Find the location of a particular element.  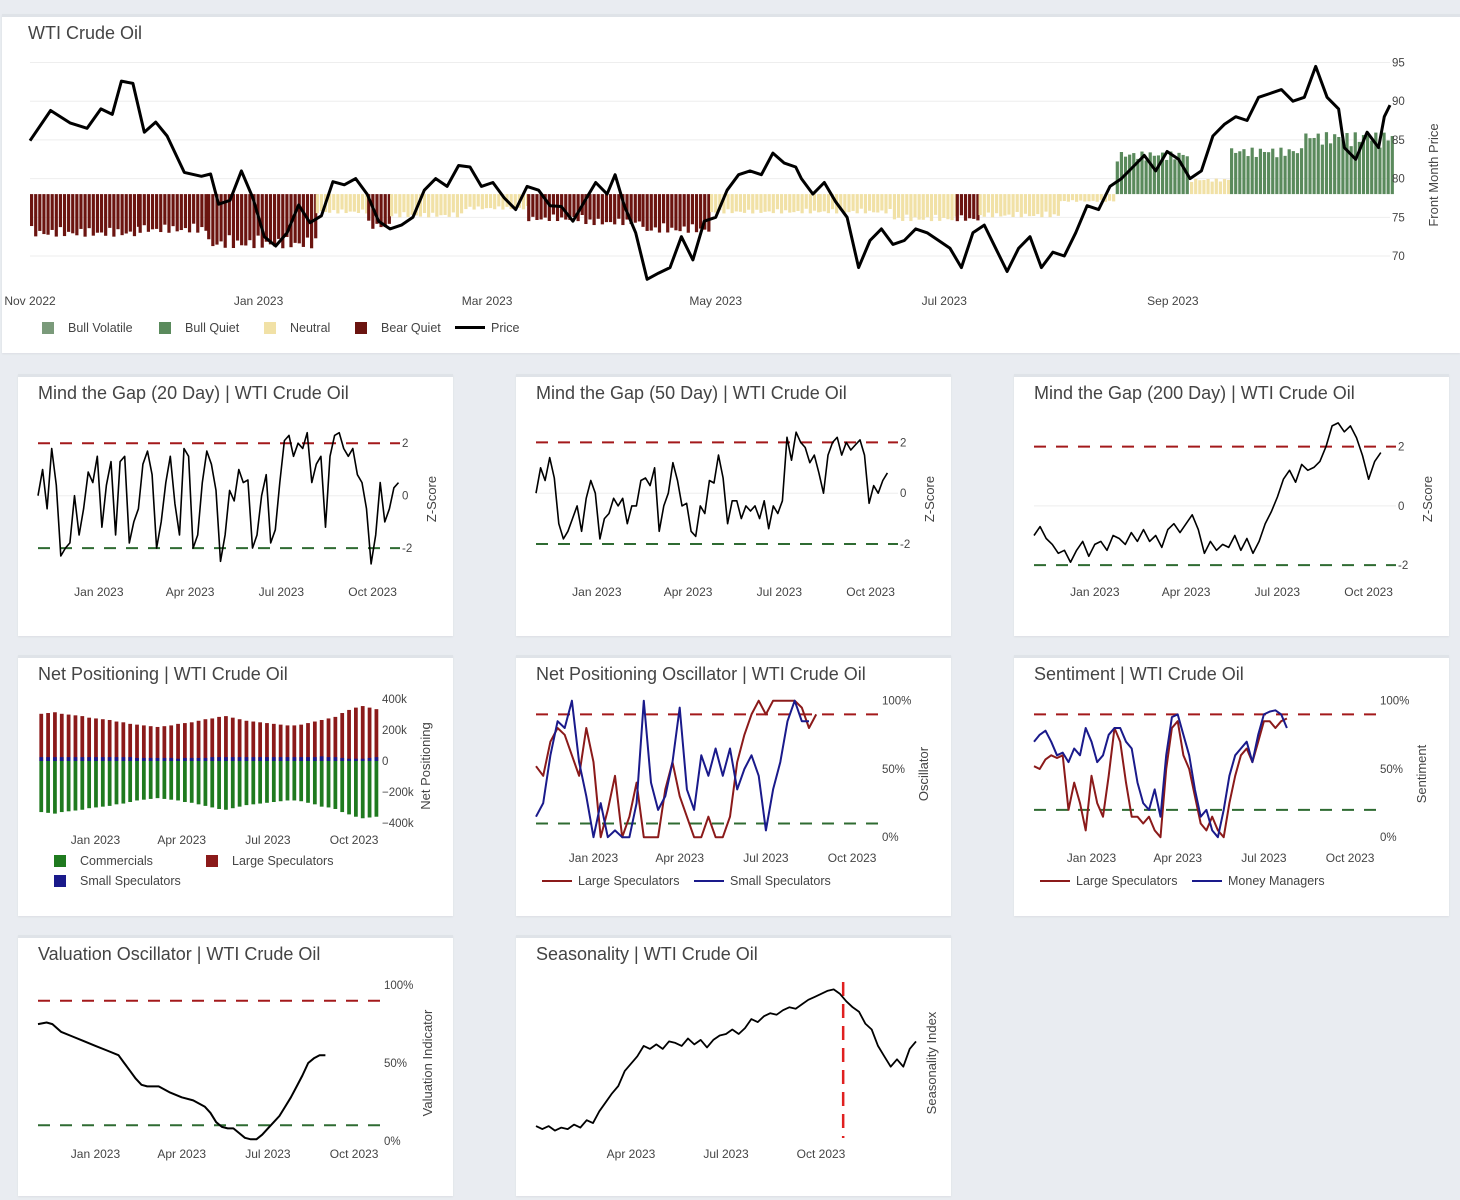

y-tick-label: -2 is located at coordinates (1403, 566).